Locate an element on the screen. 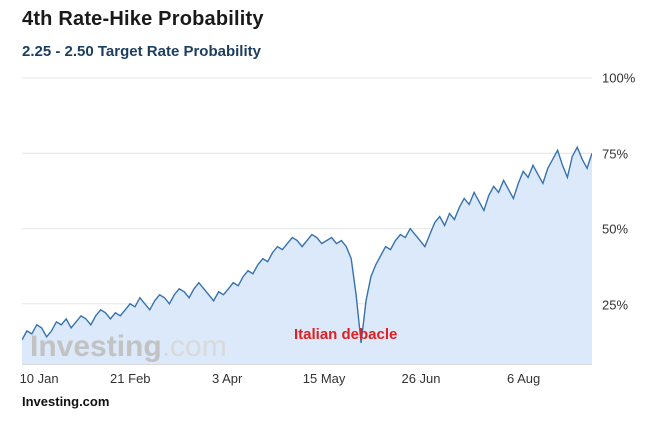 The width and height of the screenshot is (659, 430). annotation-italian-debacle: Italian debacle is located at coordinates (346, 334).